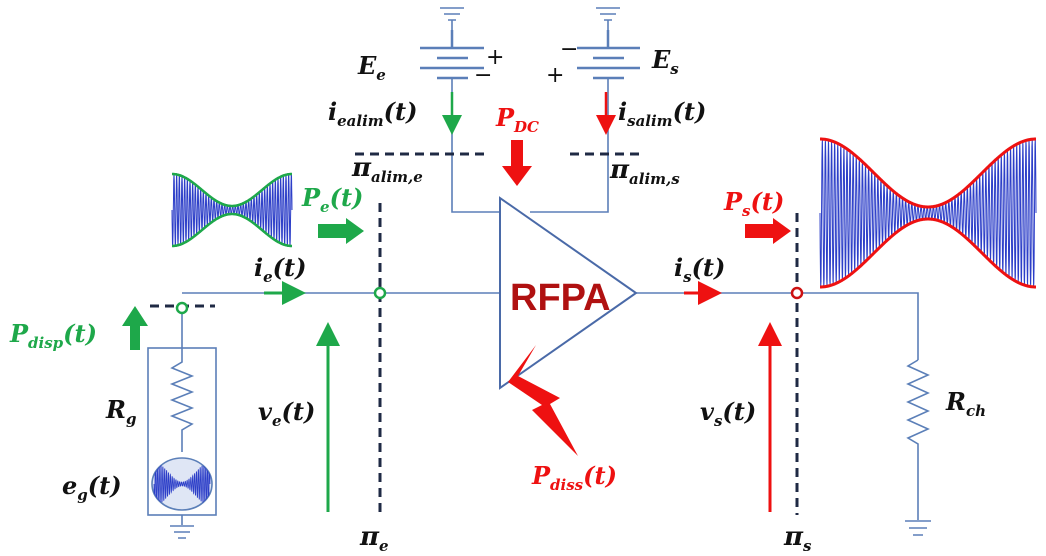 The height and width of the screenshot is (556, 1046). I want to click on label-Pdiss: Pdiss(t), so click(574, 477).